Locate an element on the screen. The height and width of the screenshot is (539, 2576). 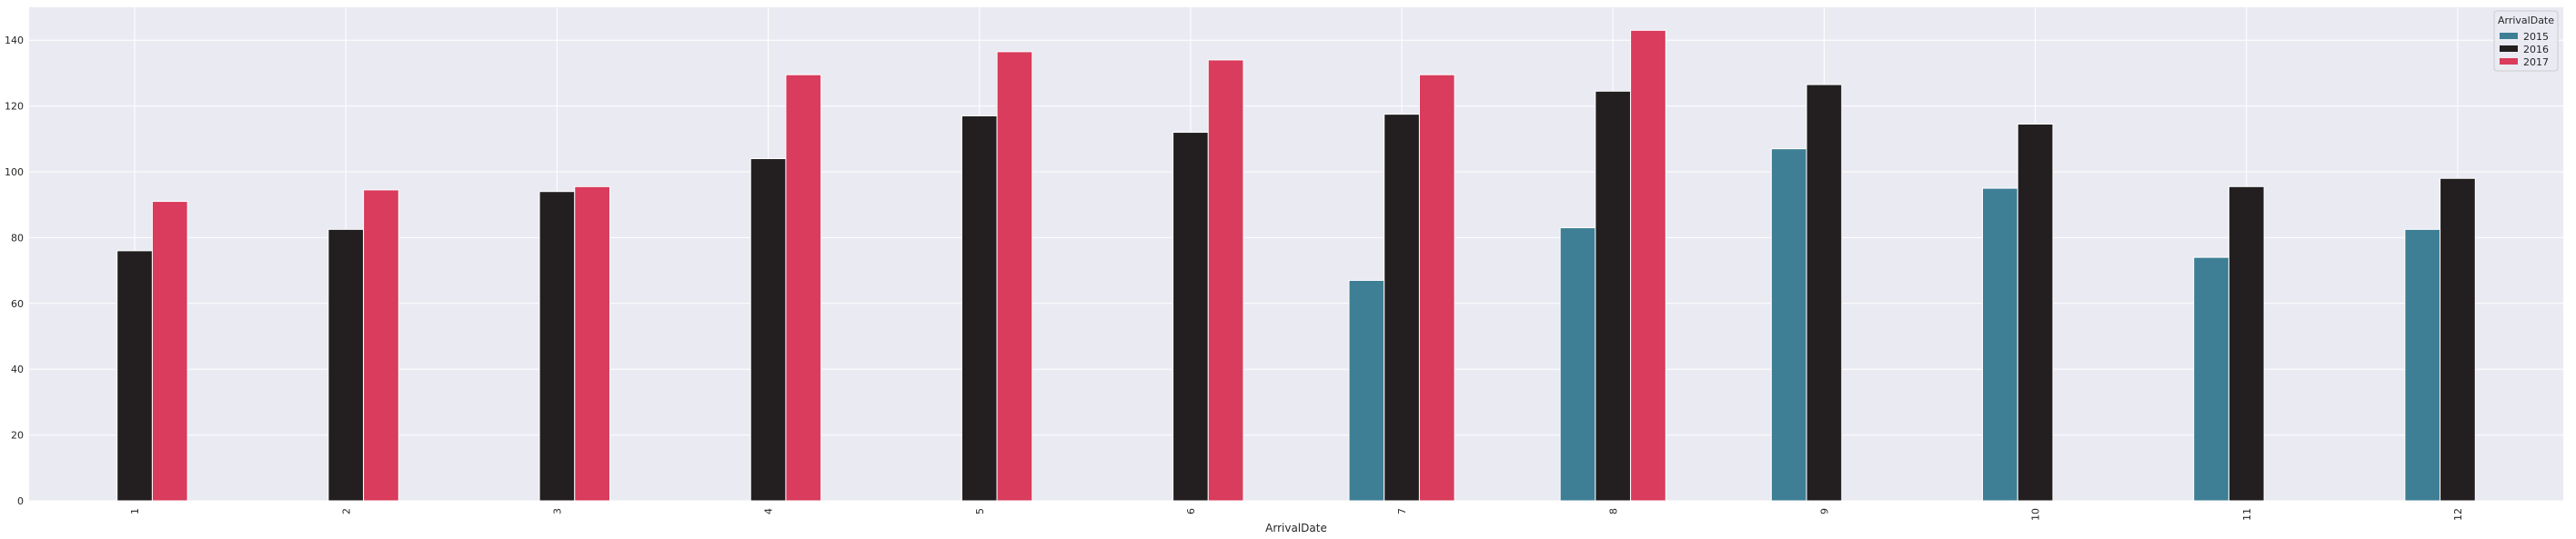
legend-box is located at coordinates (2526, 41).